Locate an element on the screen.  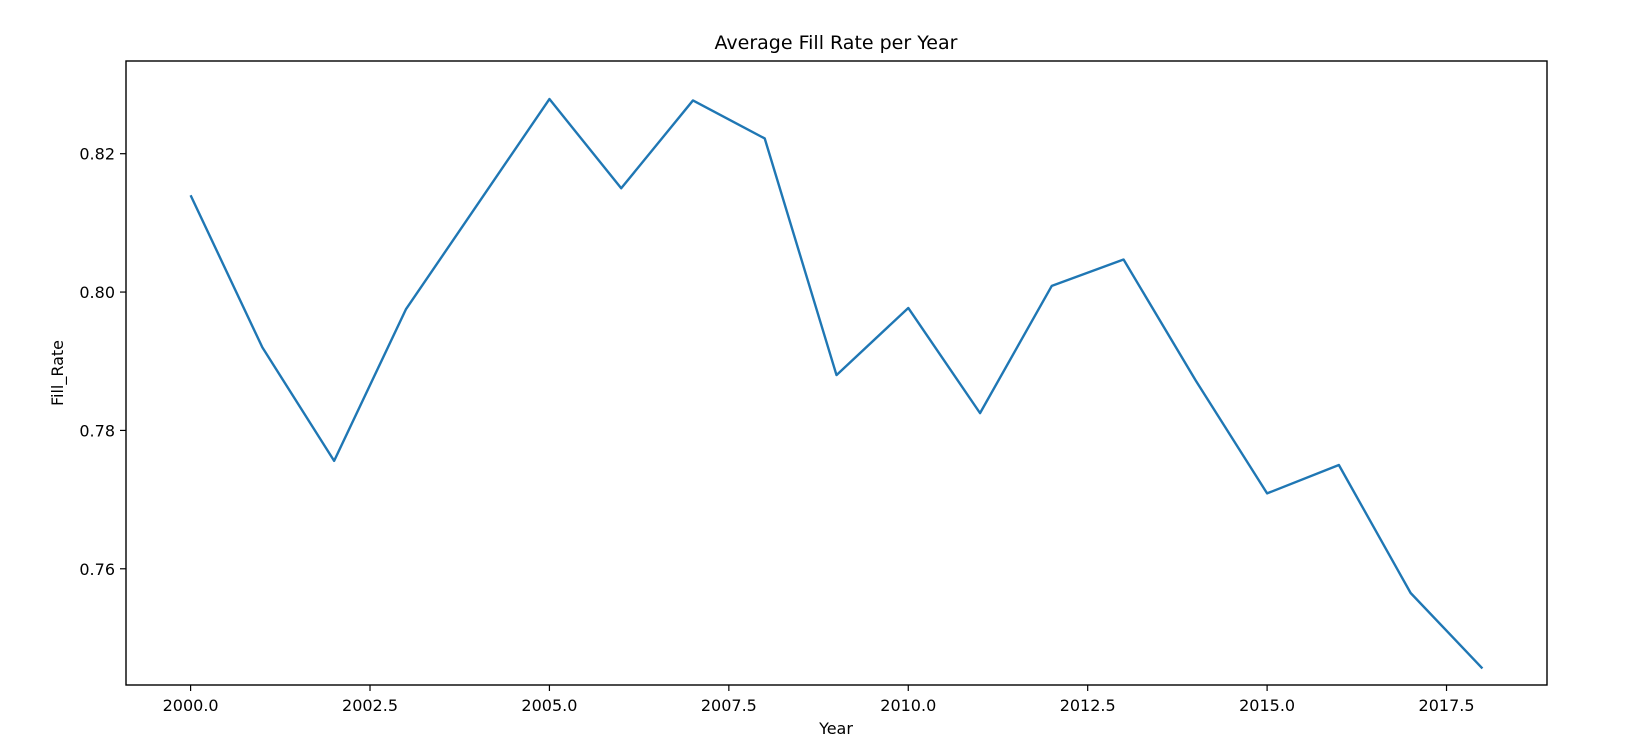
x-tick-label: 2005.0 is located at coordinates (549, 705).